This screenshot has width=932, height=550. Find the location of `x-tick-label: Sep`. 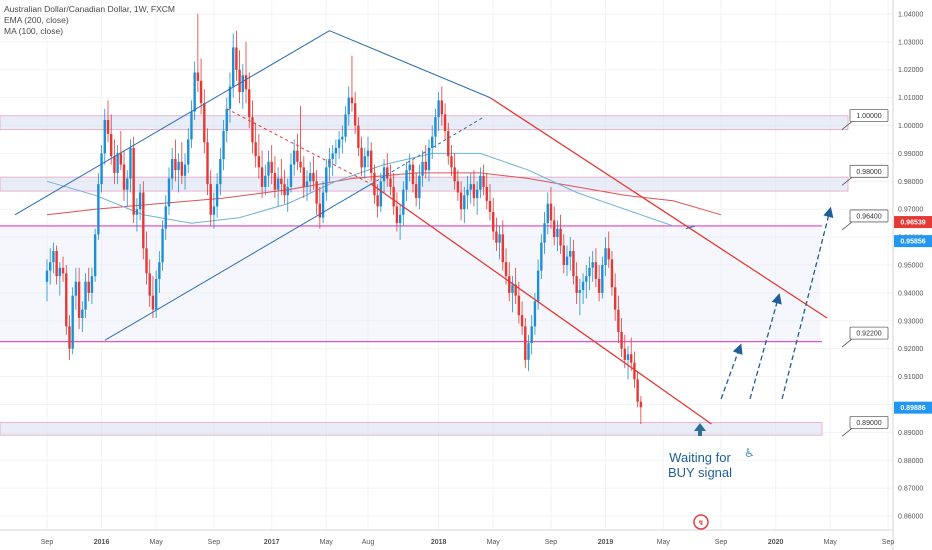

x-tick-label: Sep is located at coordinates (888, 542).